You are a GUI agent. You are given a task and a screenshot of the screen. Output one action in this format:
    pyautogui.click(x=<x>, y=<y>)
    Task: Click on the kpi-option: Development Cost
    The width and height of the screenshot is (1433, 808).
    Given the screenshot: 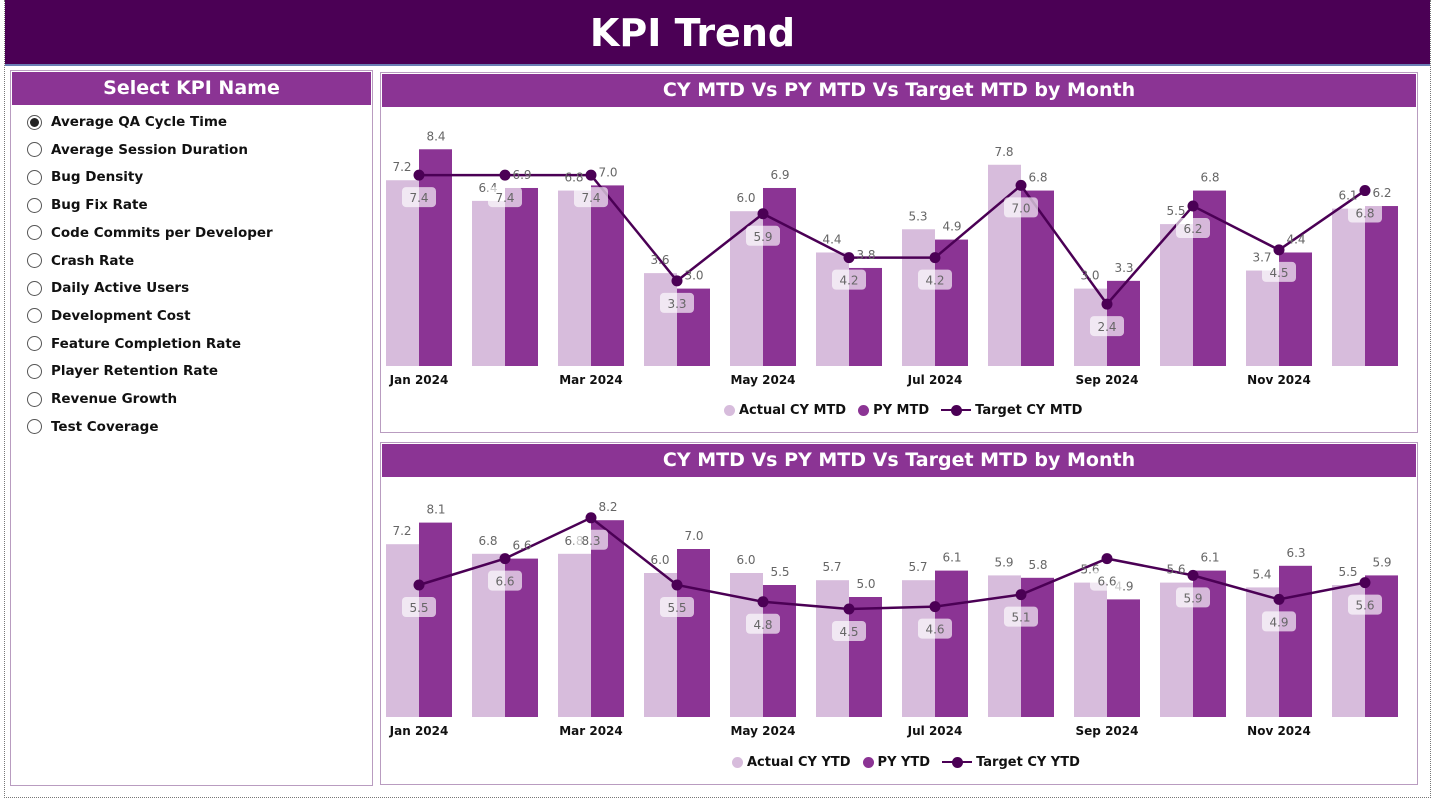 What is the action you would take?
    pyautogui.click(x=109, y=316)
    